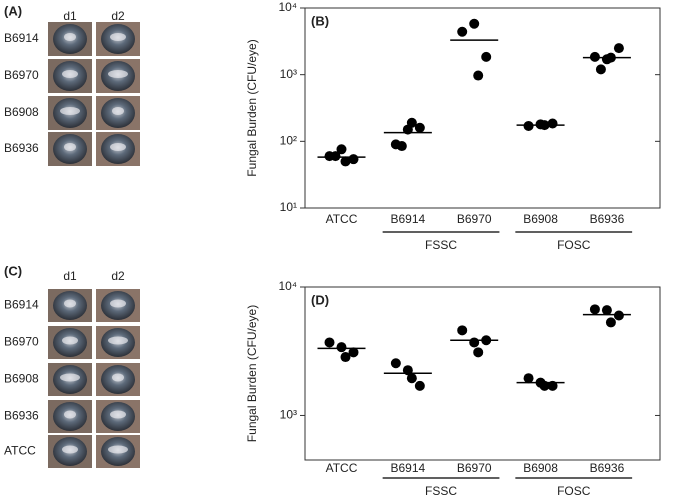 The height and width of the screenshot is (499, 687). What do you see at coordinates (288, 141) in the screenshot?
I see `y-tick-label: 10²` at bounding box center [288, 141].